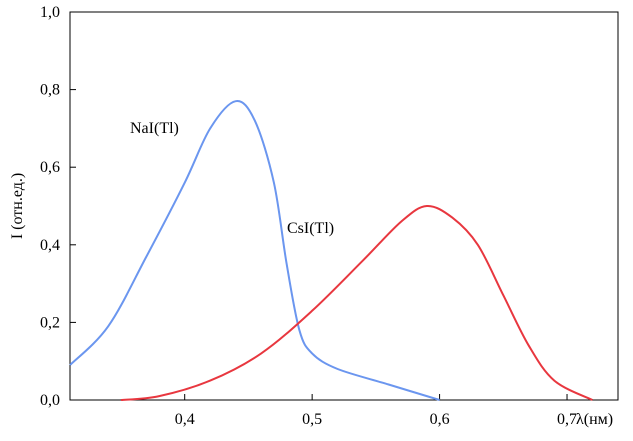 The width and height of the screenshot is (633, 441). I want to click on y-tick-label: 0,8, so click(50, 90).